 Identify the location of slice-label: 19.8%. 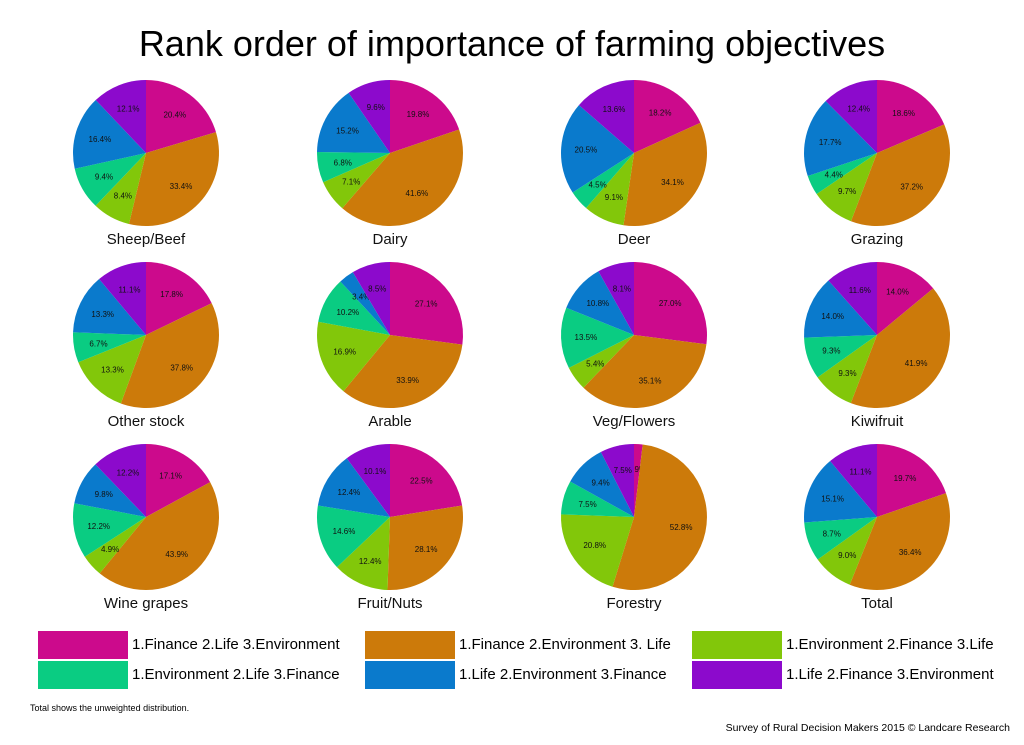
(418, 114).